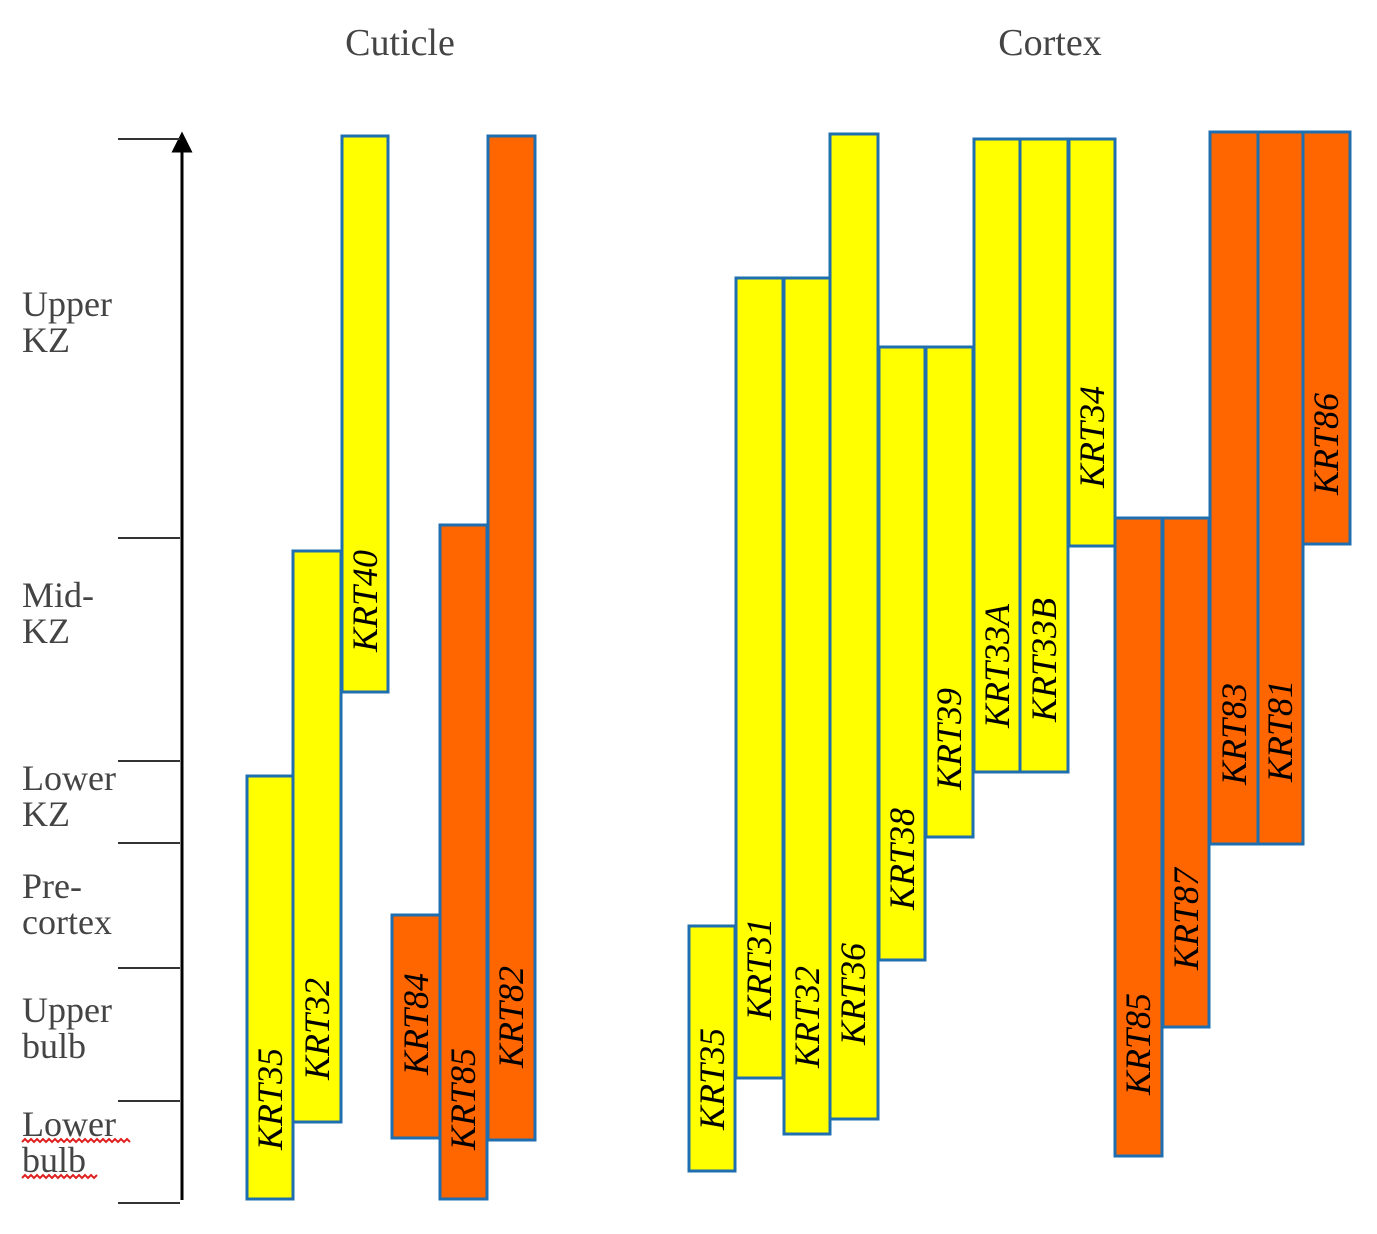 This screenshot has width=1377, height=1234. I want to click on zone-label-mid-kz: Mid- KZ, so click(58, 613).